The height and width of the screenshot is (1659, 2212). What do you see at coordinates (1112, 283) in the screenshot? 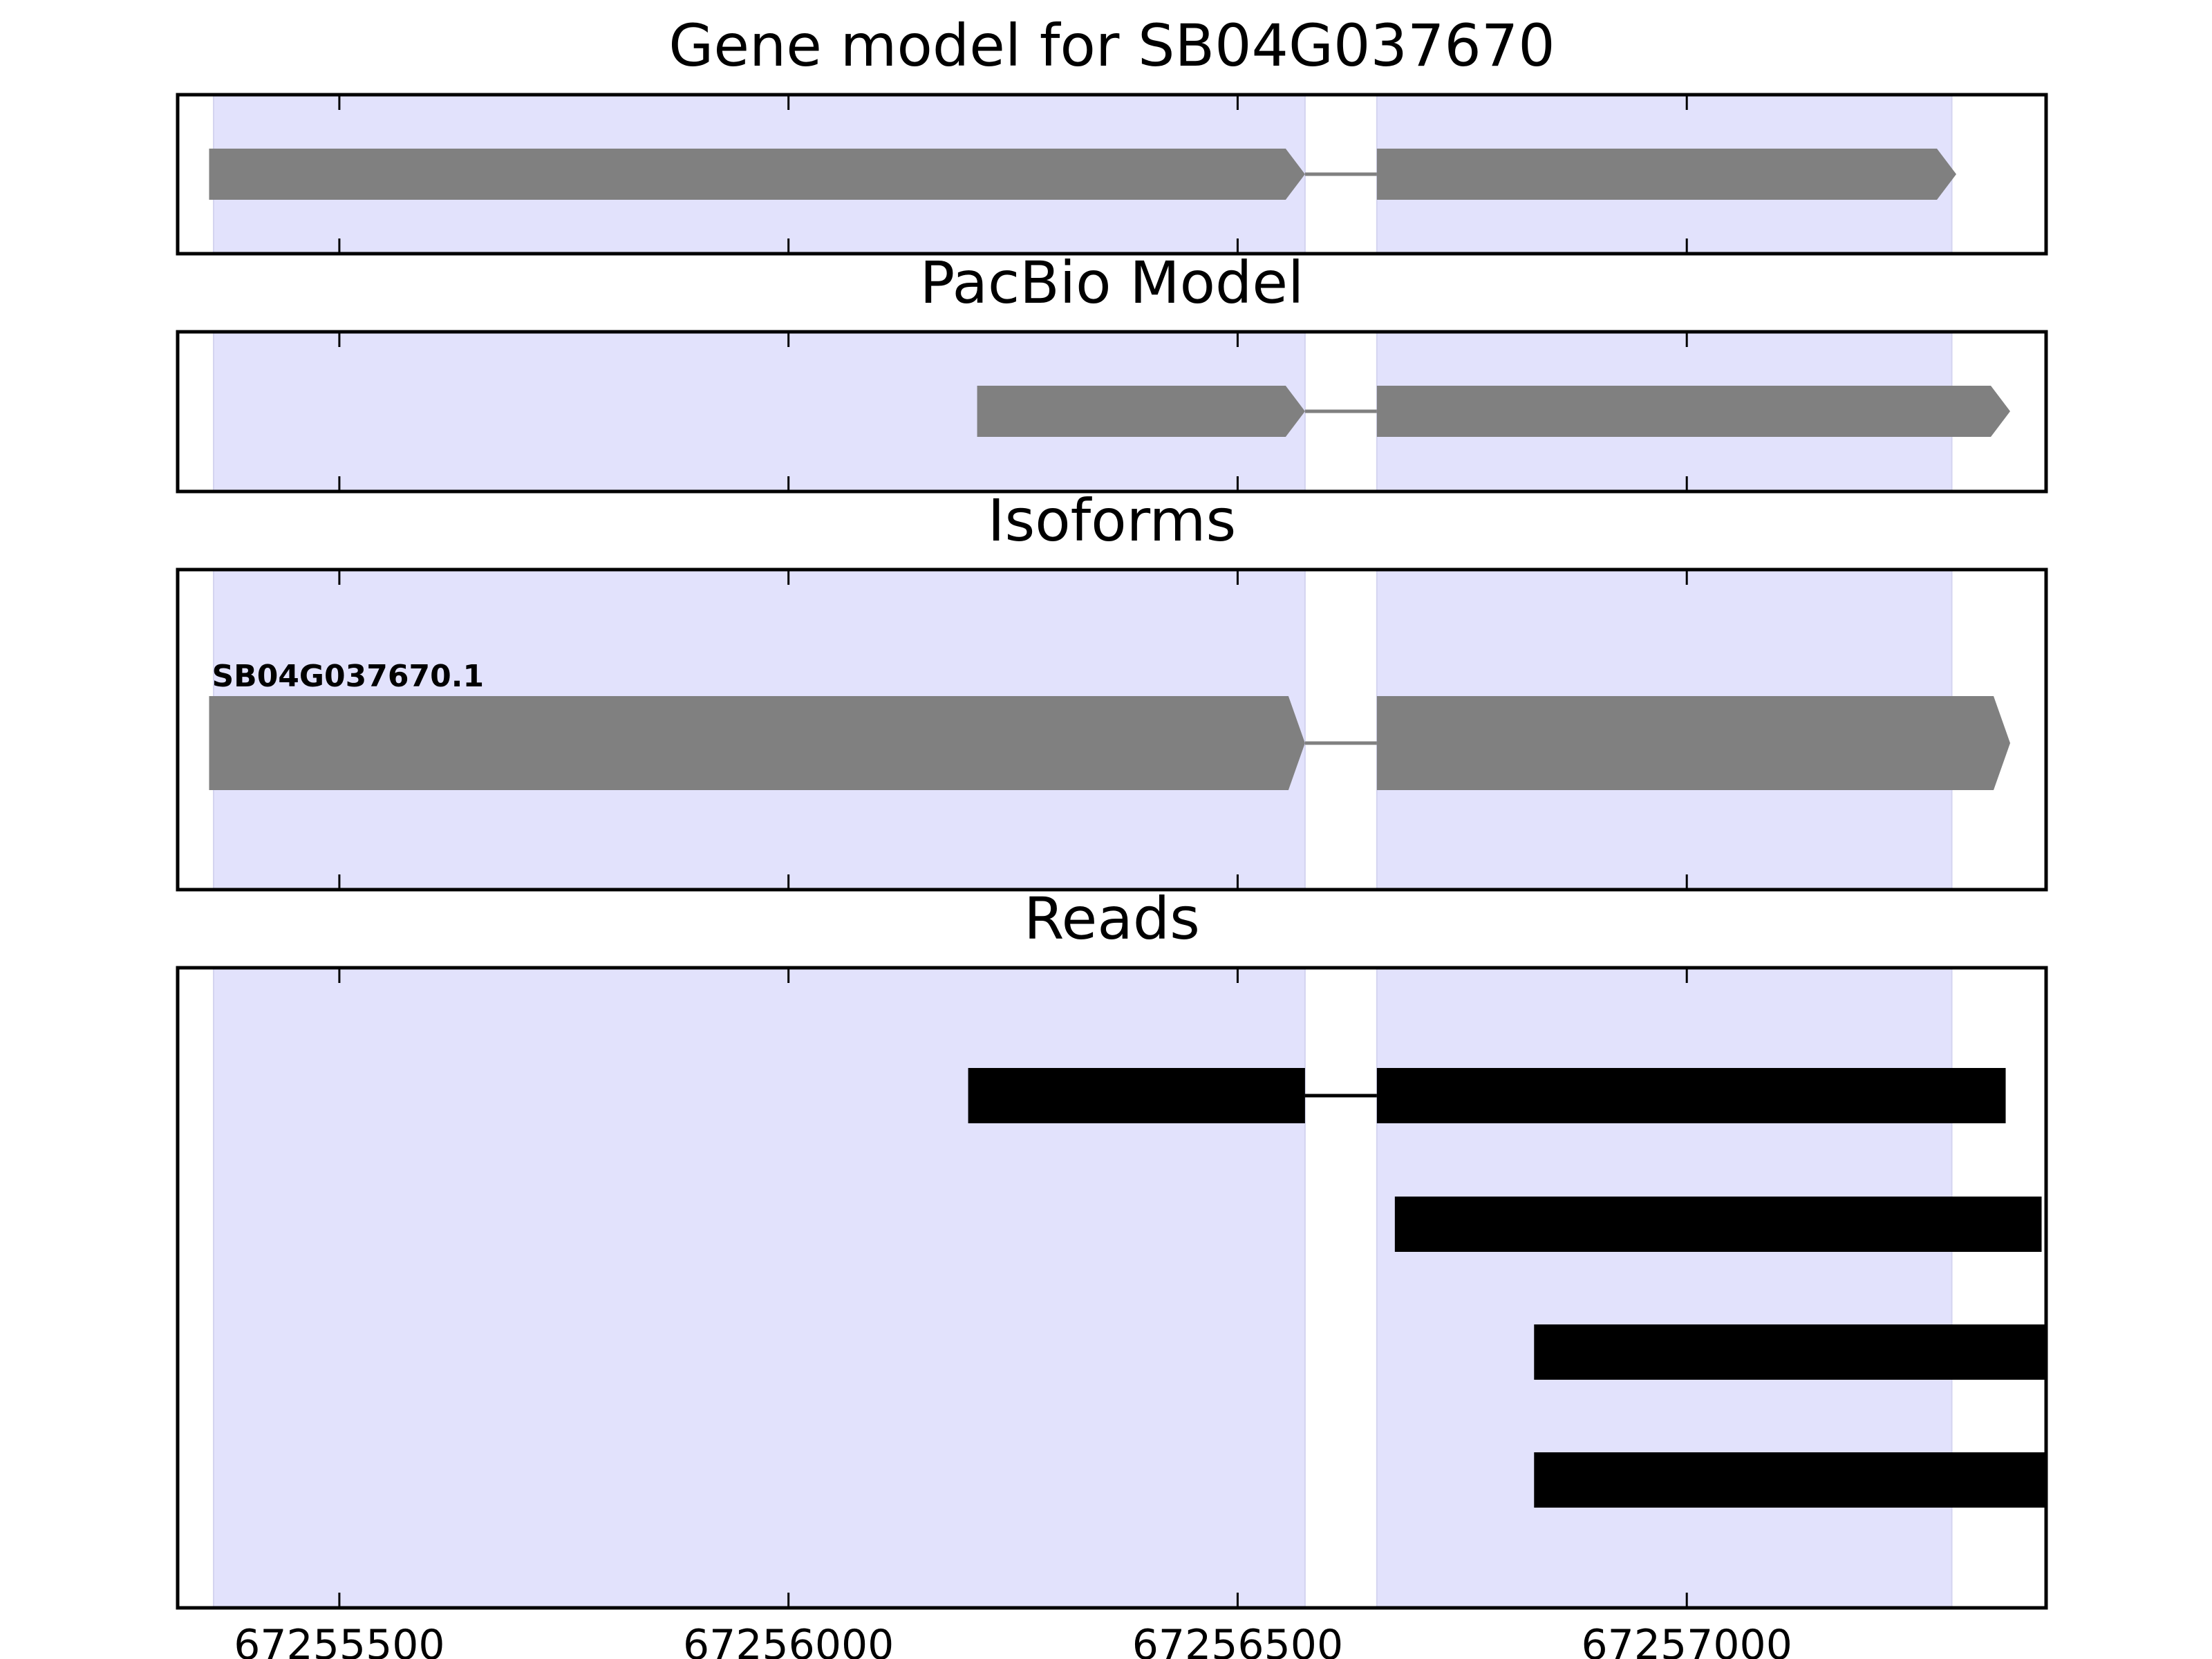
I see `panel-title: PacBio Model` at bounding box center [1112, 283].